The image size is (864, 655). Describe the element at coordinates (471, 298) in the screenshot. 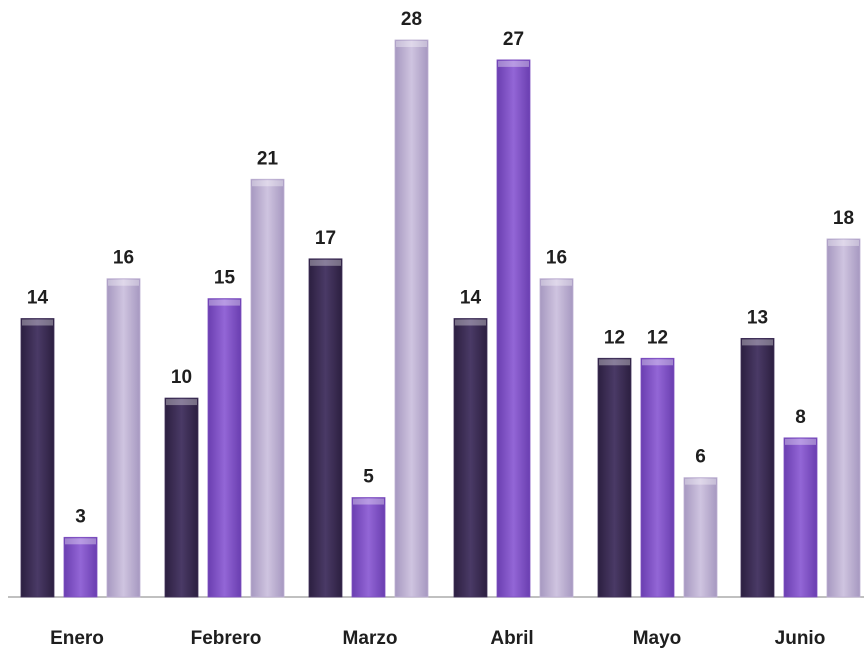

I see `value-label-abril-series-1: 14` at that location.